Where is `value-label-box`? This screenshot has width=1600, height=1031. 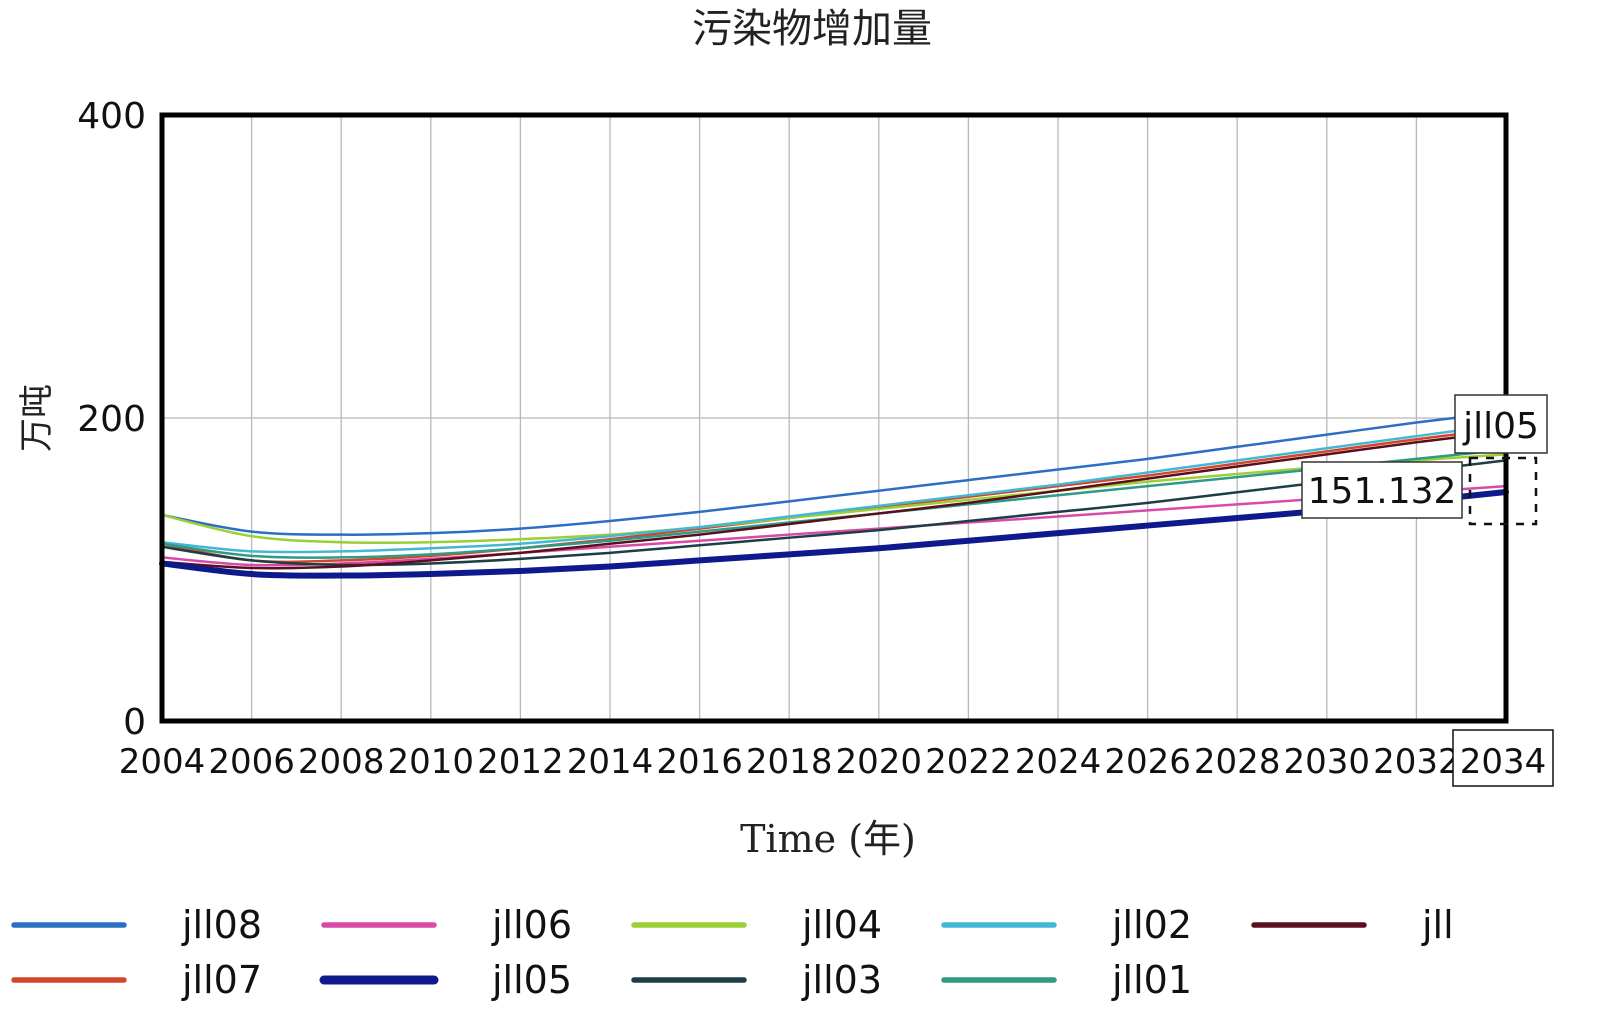 value-label-box is located at coordinates (1382, 490).